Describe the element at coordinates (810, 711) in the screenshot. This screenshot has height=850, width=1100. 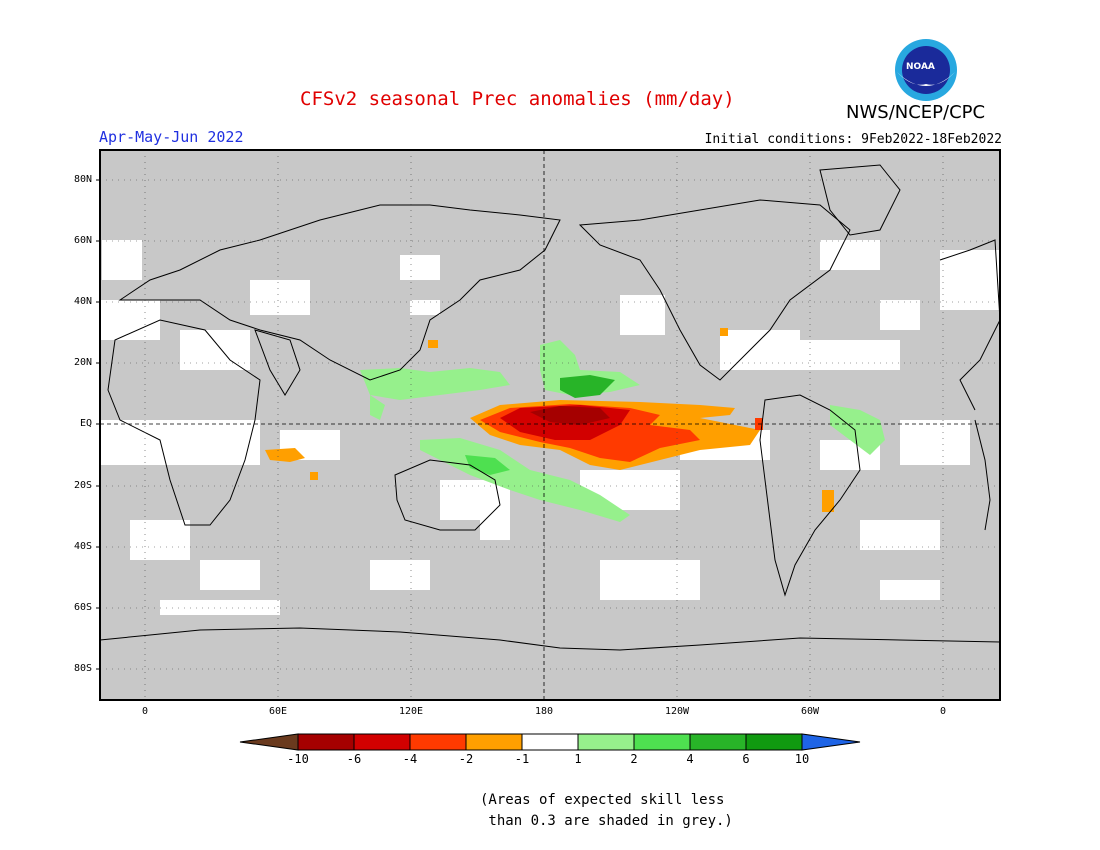
I see `lon-label: 60W` at that location.